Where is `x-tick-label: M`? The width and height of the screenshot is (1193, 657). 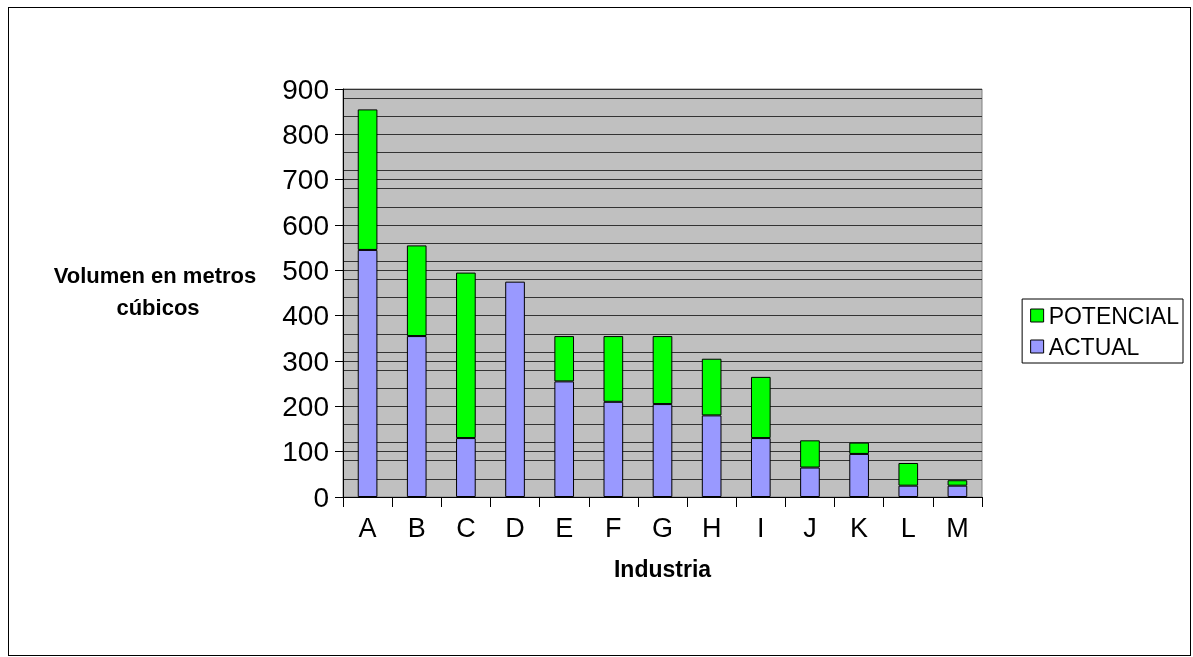
x-tick-label: M is located at coordinates (957, 527).